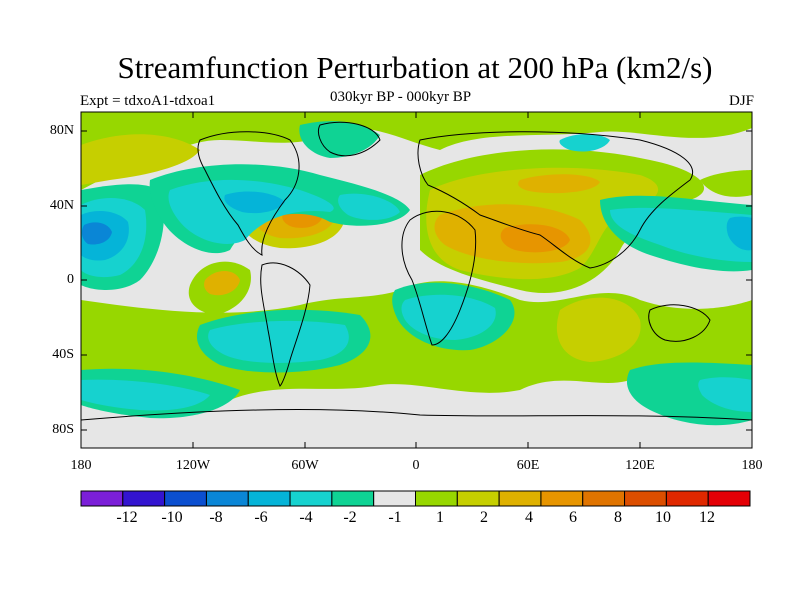  What do you see at coordinates (640, 465) in the screenshot?
I see `lon-label-120e: 120E` at bounding box center [640, 465].